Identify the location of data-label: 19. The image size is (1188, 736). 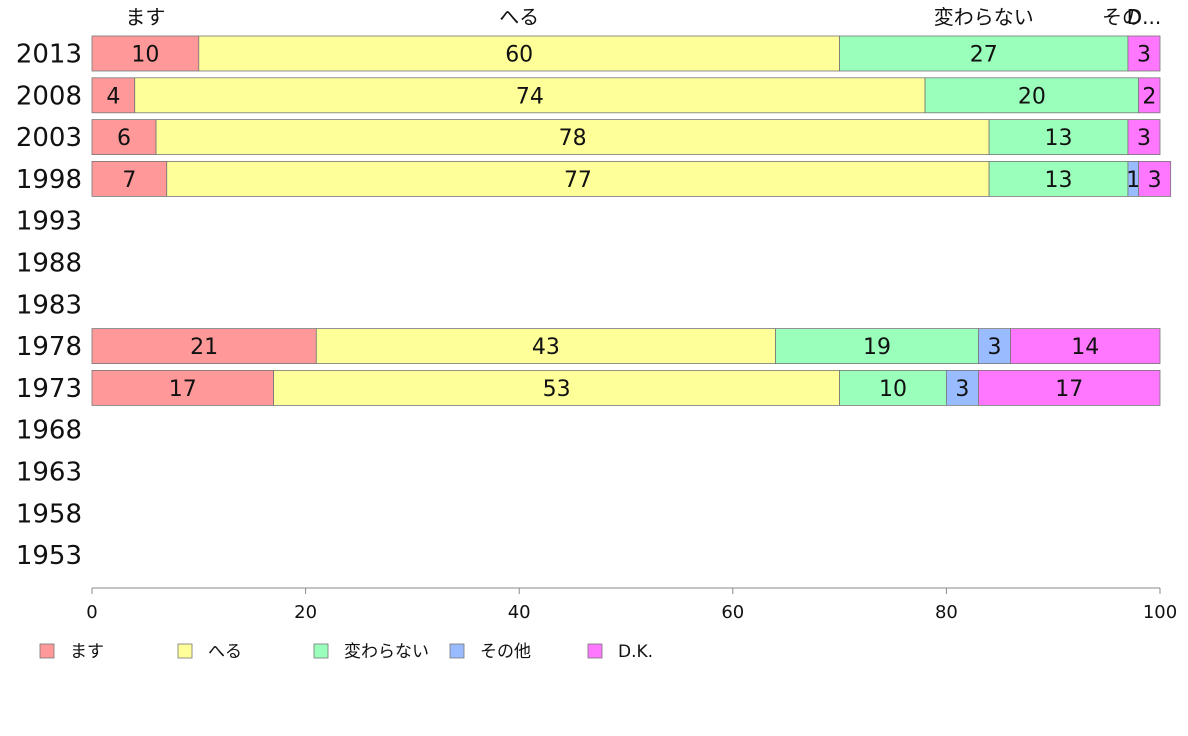
(877, 347).